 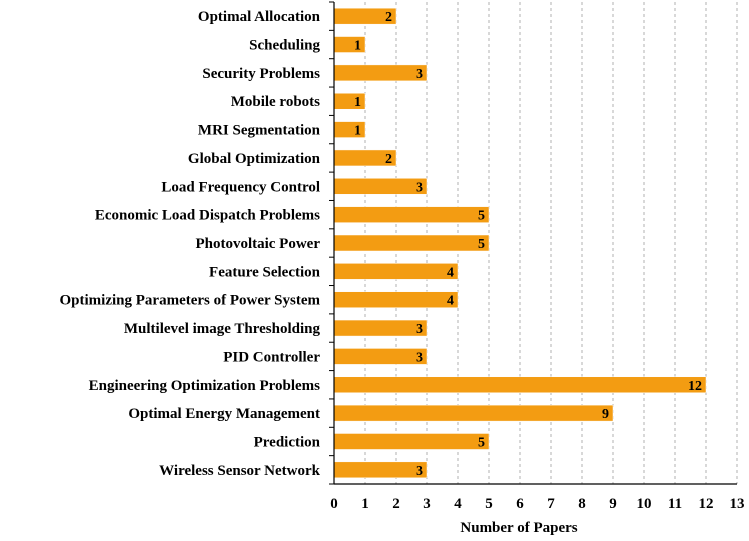 What do you see at coordinates (334, 504) in the screenshot?
I see `x-tick-label: 0` at bounding box center [334, 504].